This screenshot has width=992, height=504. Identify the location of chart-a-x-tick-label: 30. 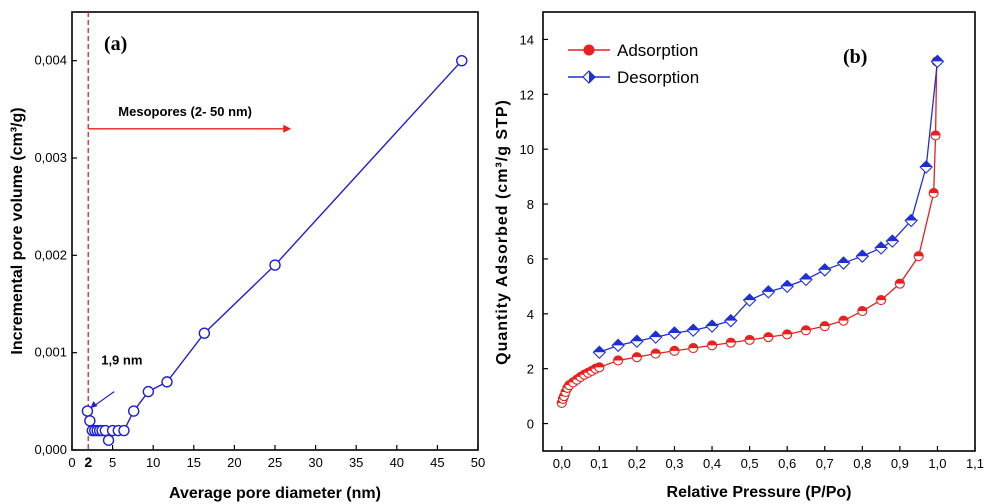
(315, 462).